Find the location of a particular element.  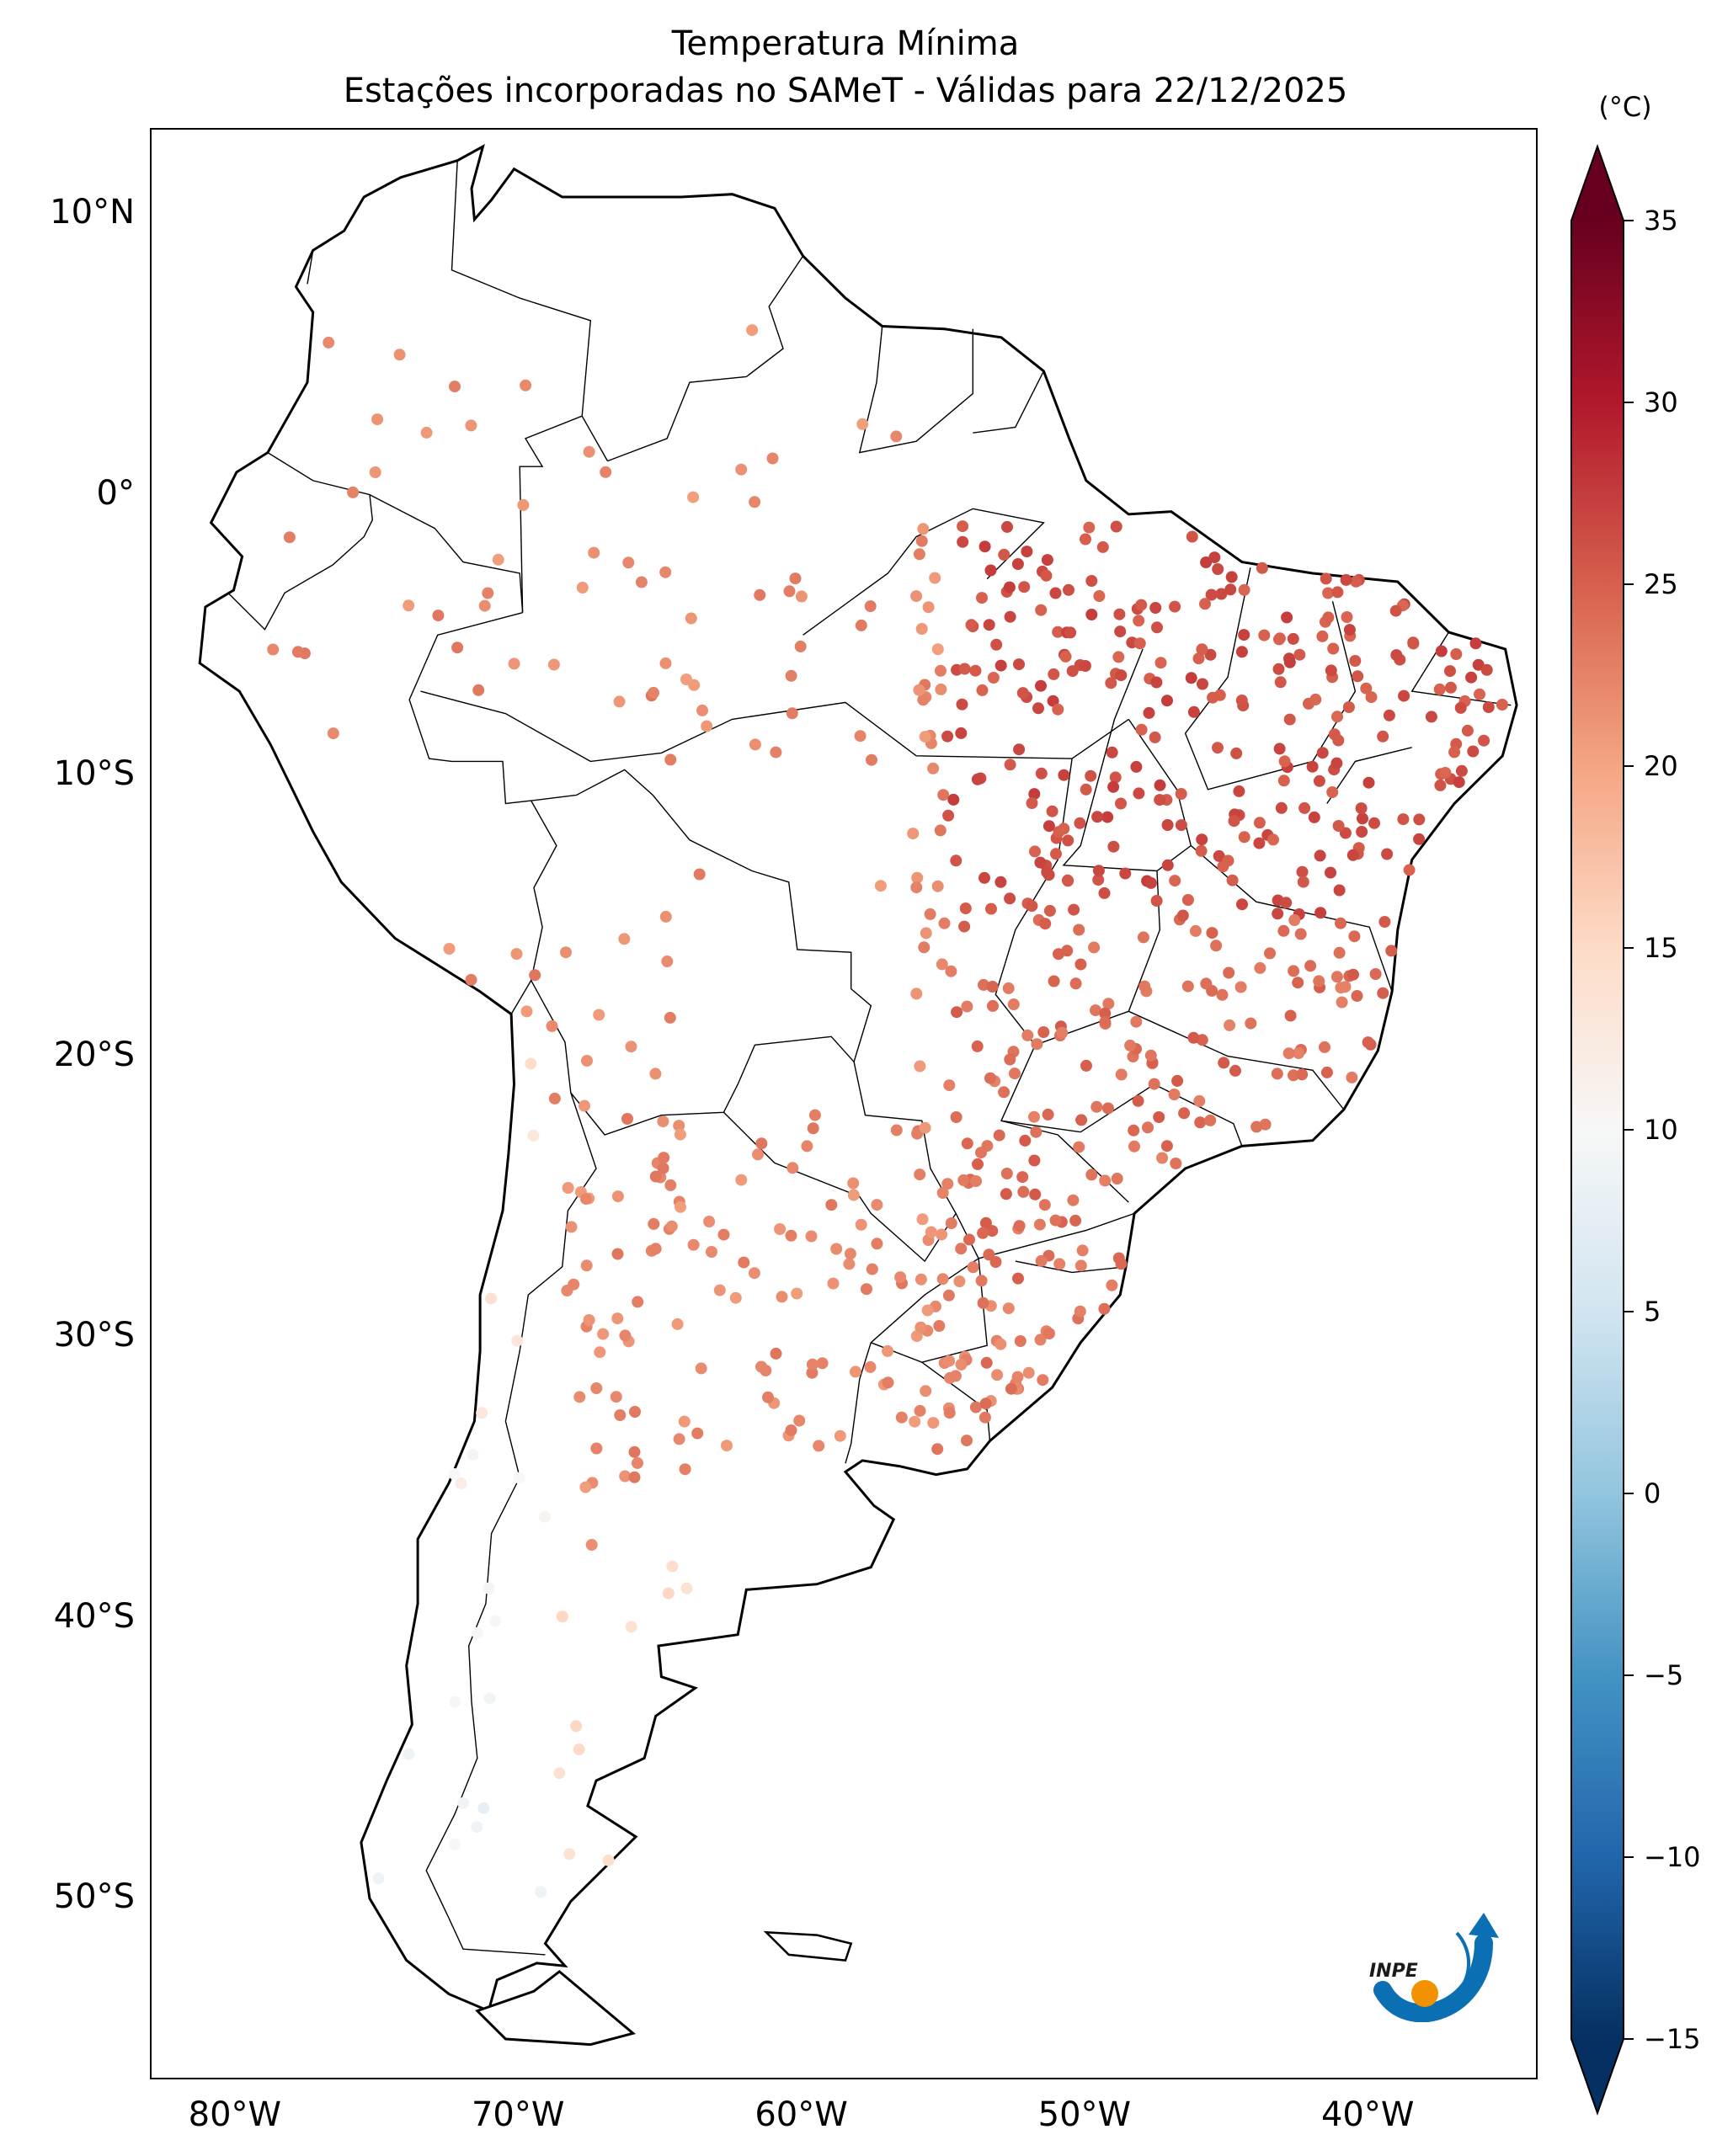

colorbar-tick-label: 35 is located at coordinates (1661, 221).